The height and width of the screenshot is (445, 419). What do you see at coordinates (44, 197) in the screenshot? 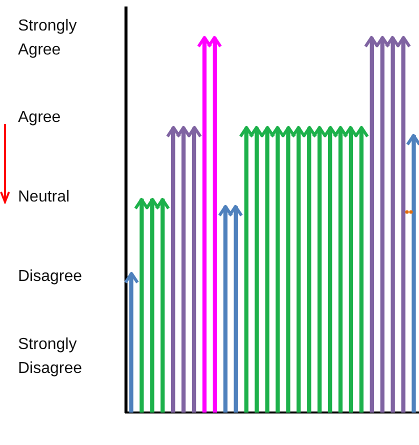
I see `text: Neutral` at bounding box center [44, 197].